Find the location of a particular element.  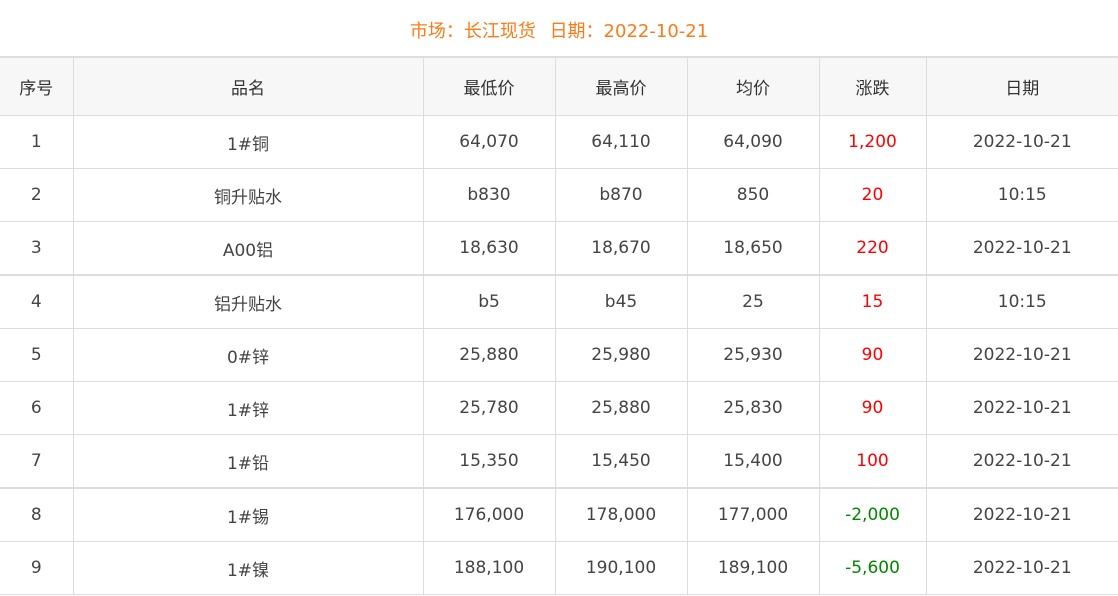

market-header: 市场：长江现货 日期：2022-10-21 is located at coordinates (559, 28).